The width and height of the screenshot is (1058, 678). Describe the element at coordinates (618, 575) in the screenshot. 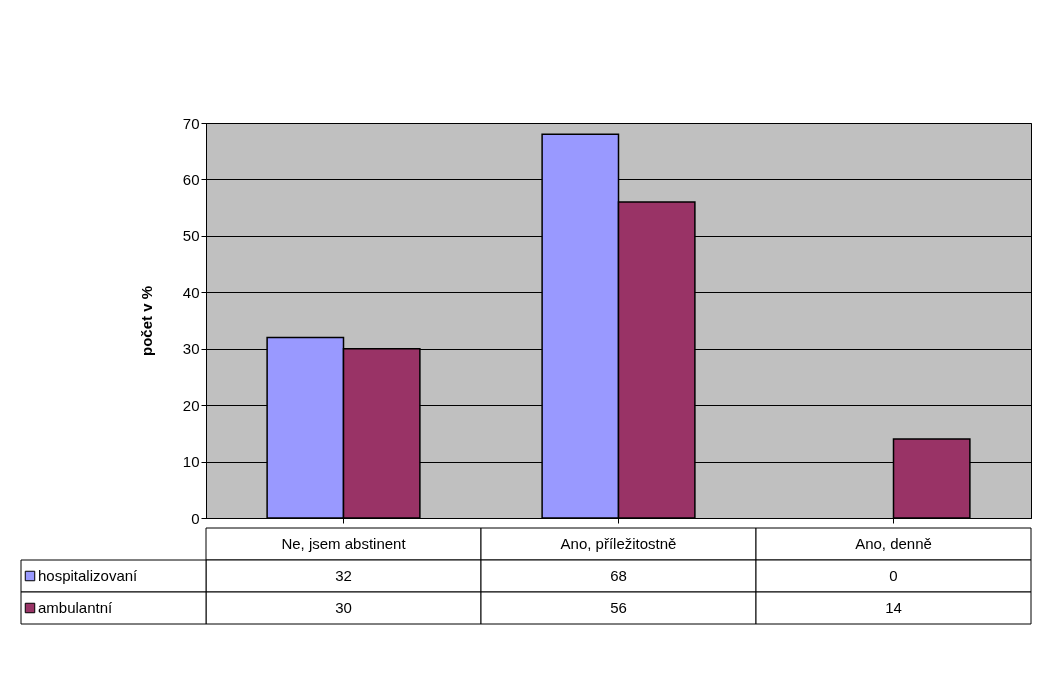

I see `data-label: 68` at that location.